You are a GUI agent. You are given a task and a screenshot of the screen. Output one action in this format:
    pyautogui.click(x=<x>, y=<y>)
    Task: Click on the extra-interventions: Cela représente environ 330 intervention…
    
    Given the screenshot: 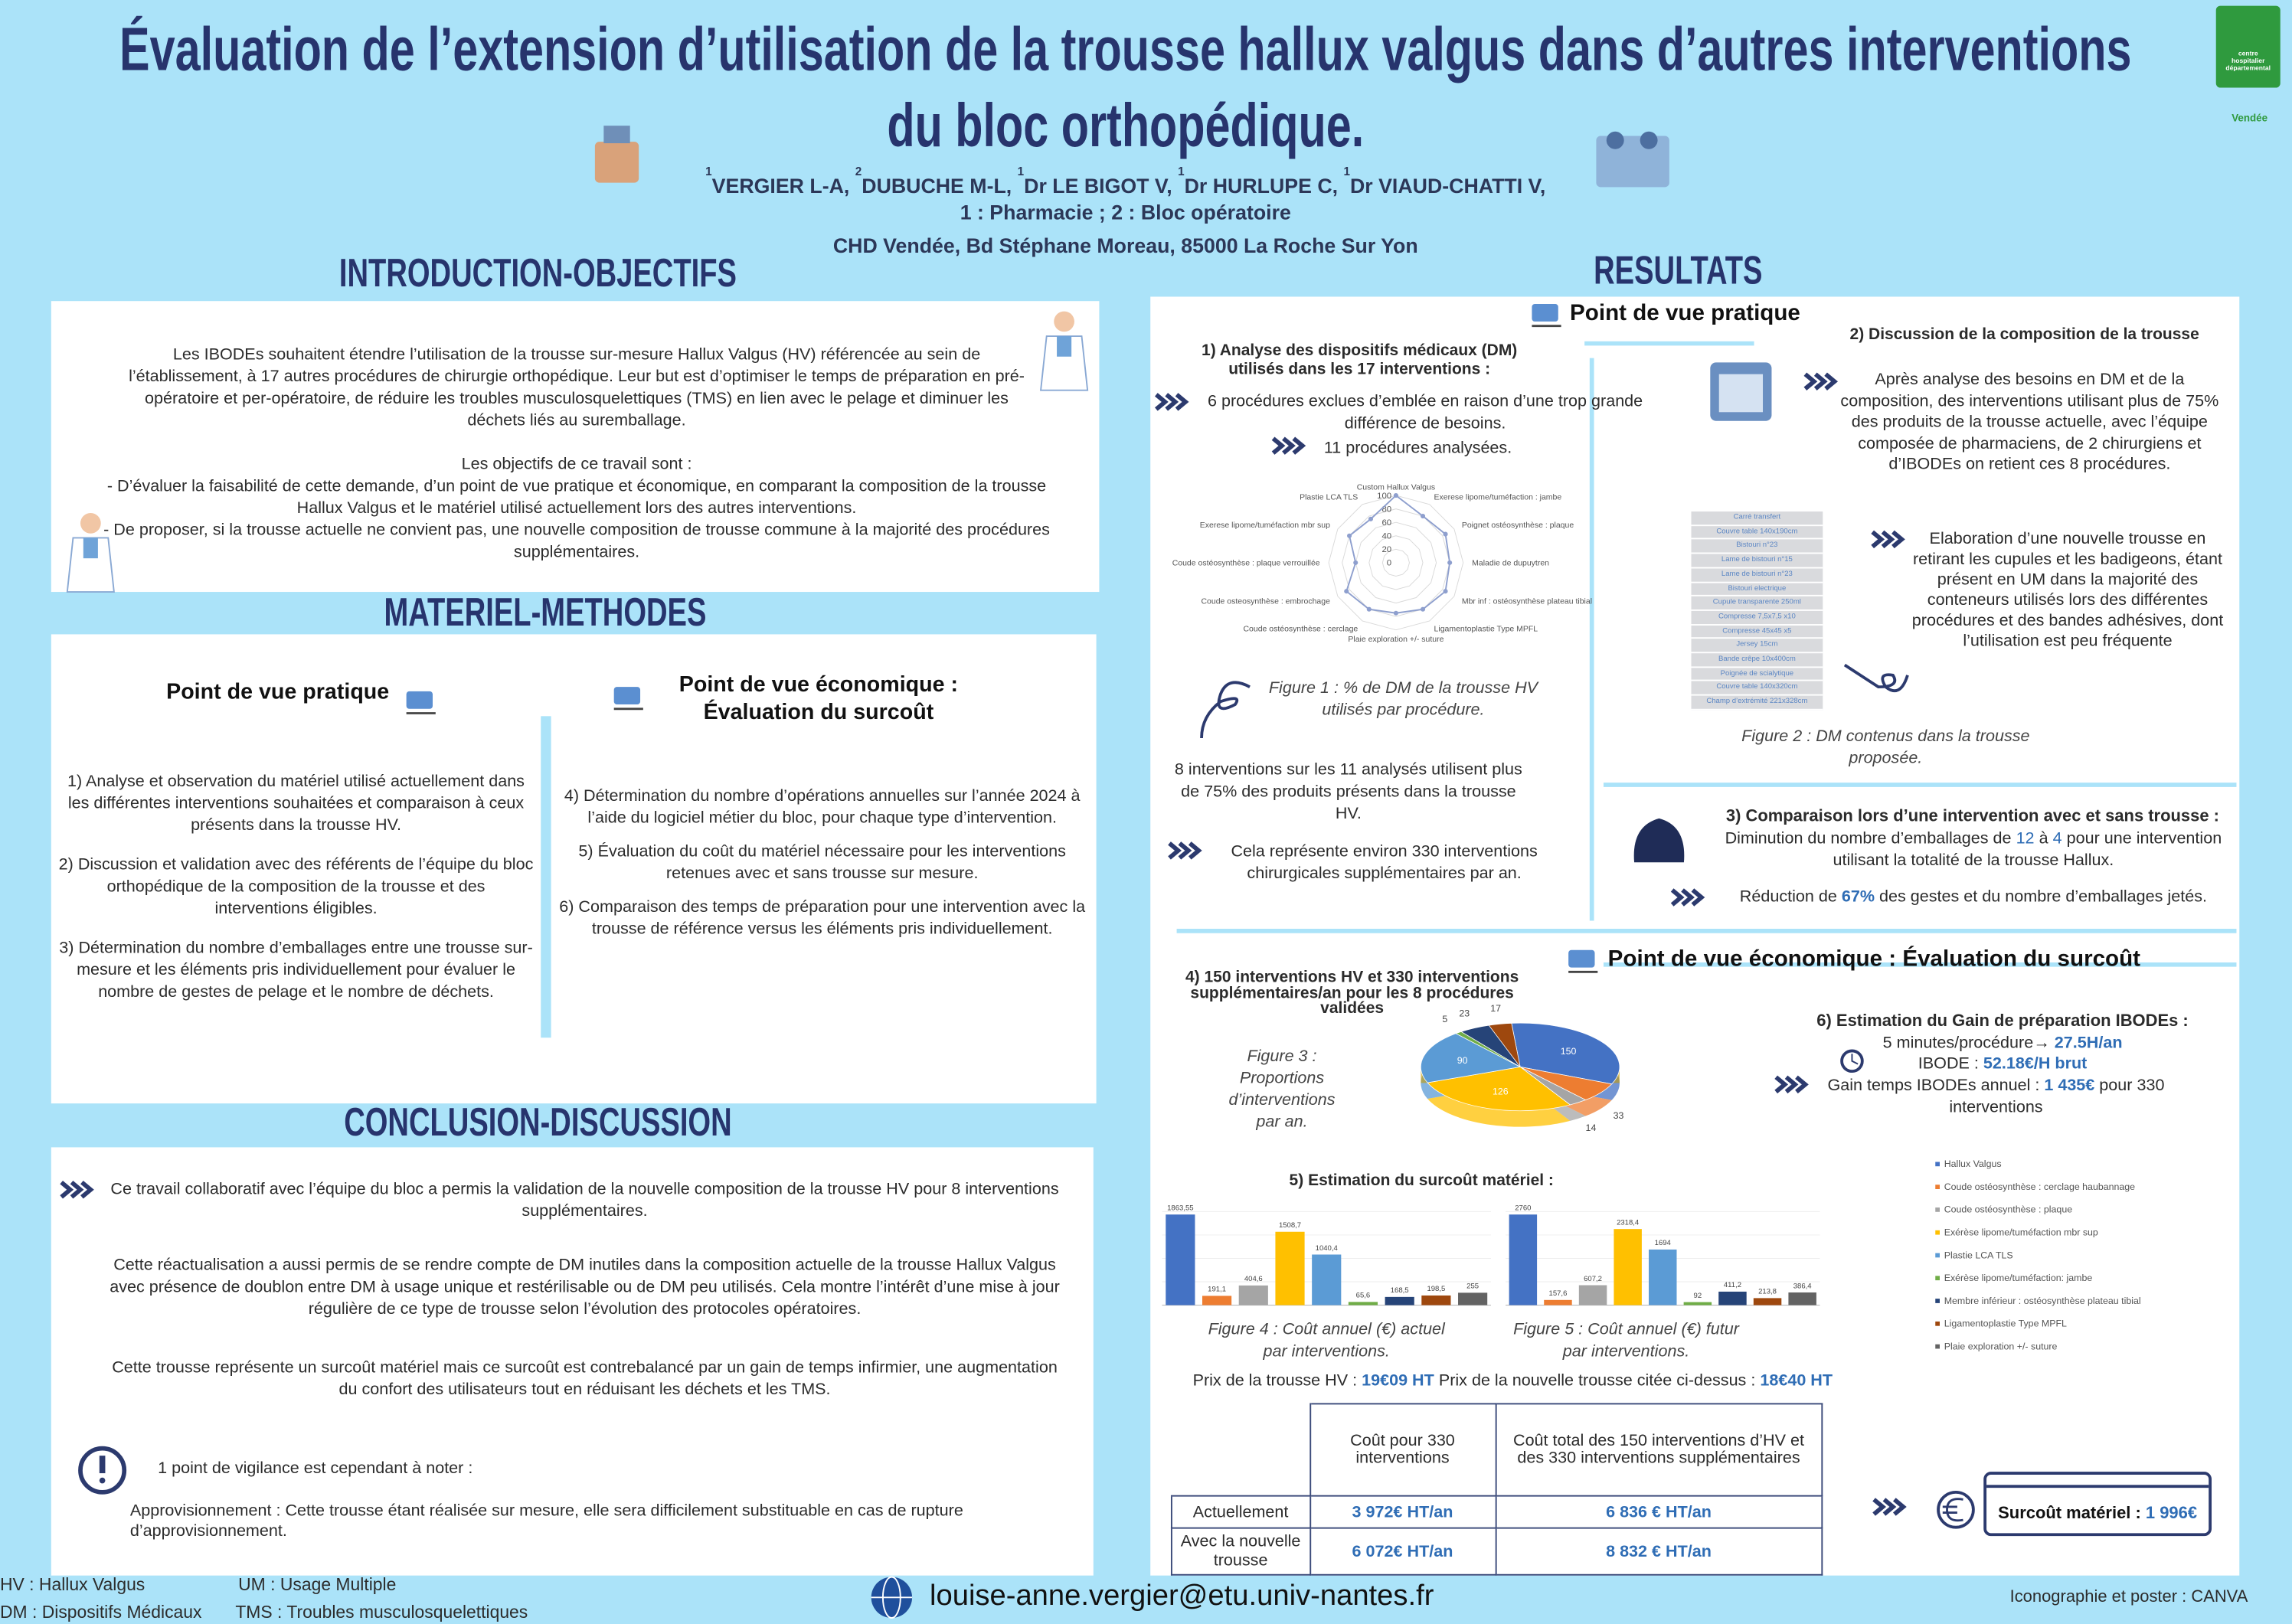 What is the action you would take?
    pyautogui.click(x=1384, y=863)
    